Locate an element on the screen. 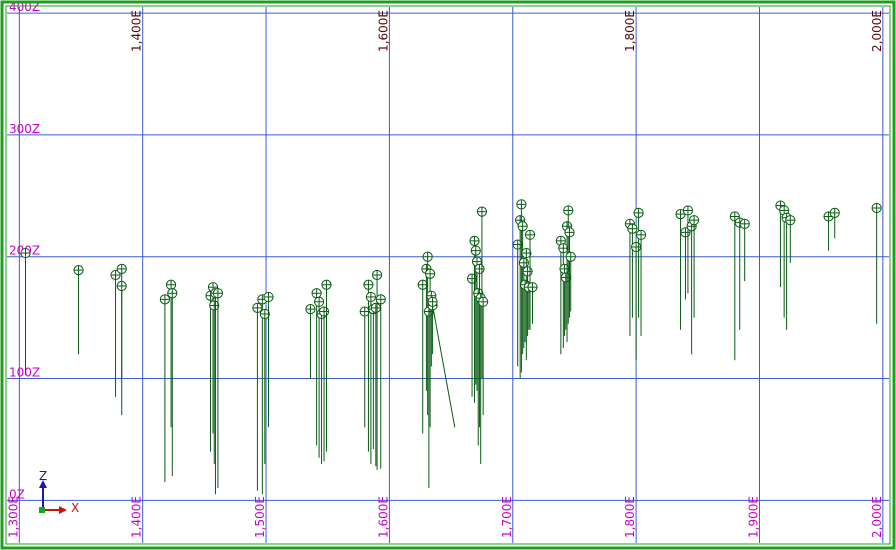 The image size is (896, 550). elevation-label: 300Z is located at coordinates (24, 129).